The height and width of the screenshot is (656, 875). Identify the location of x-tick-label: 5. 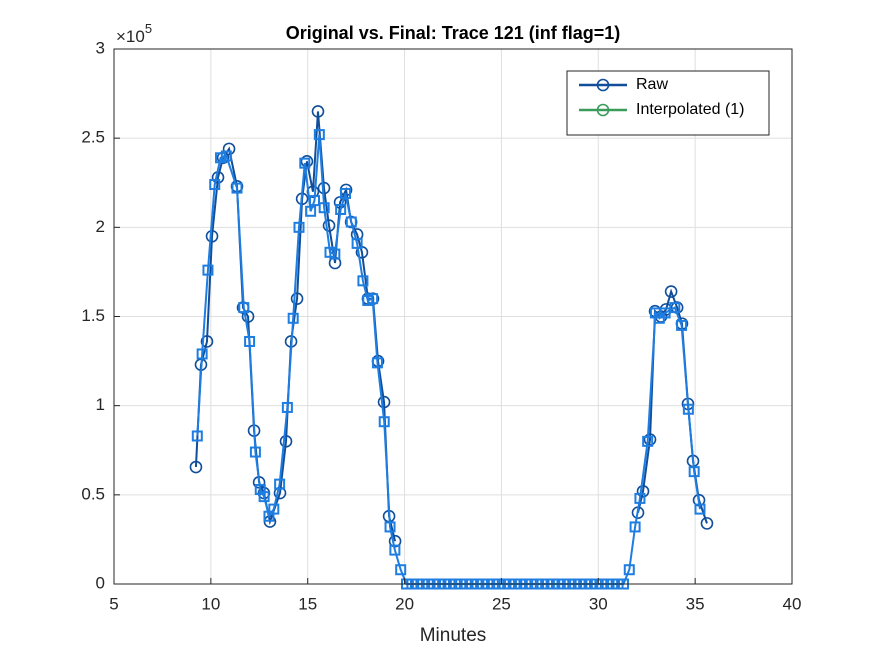
(113, 603).